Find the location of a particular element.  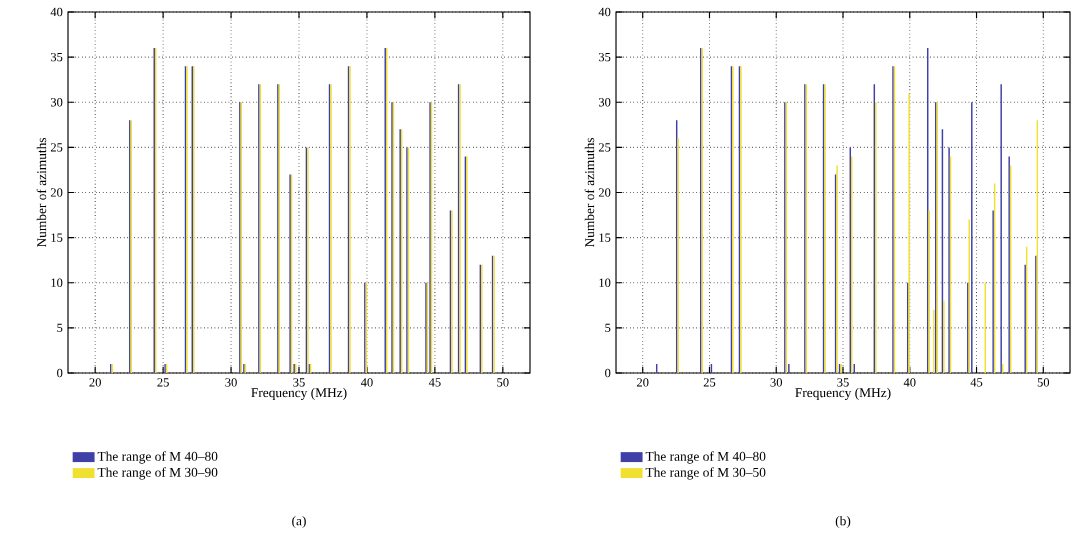

legend-label: The range of M 30–90 is located at coordinates (157, 473).